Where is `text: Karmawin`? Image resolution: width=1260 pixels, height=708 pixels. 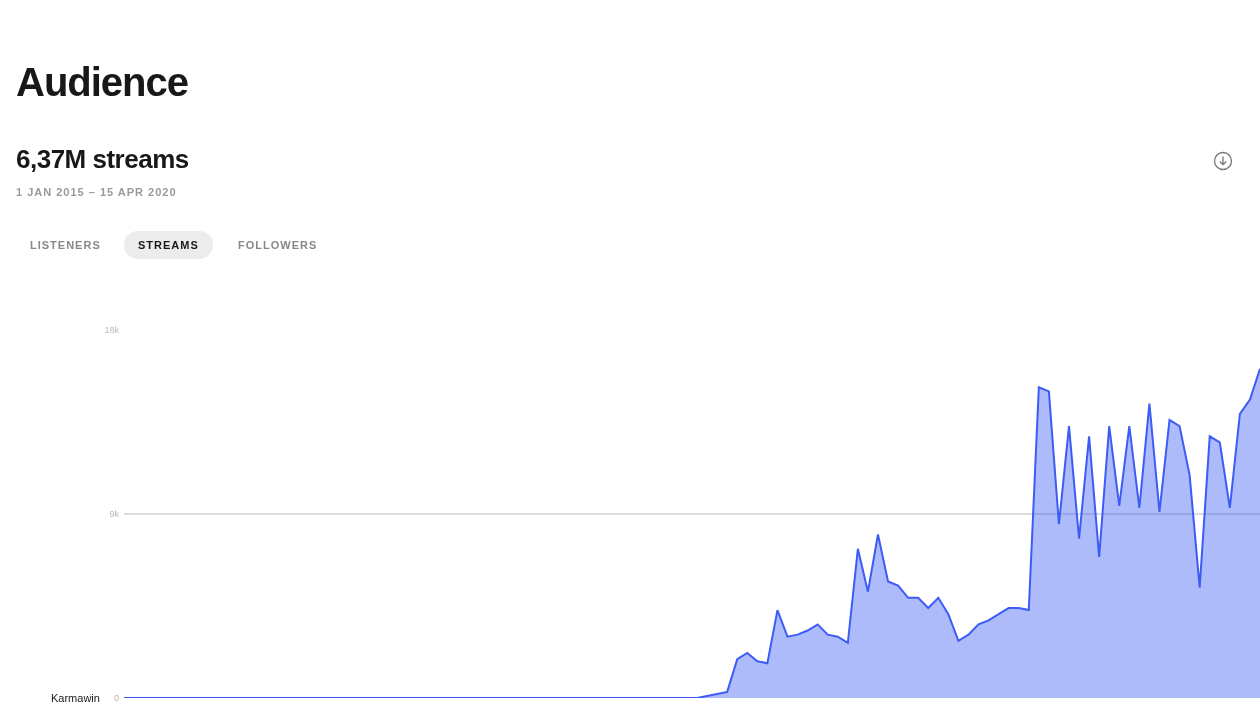
text: Karmawin is located at coordinates (75, 698).